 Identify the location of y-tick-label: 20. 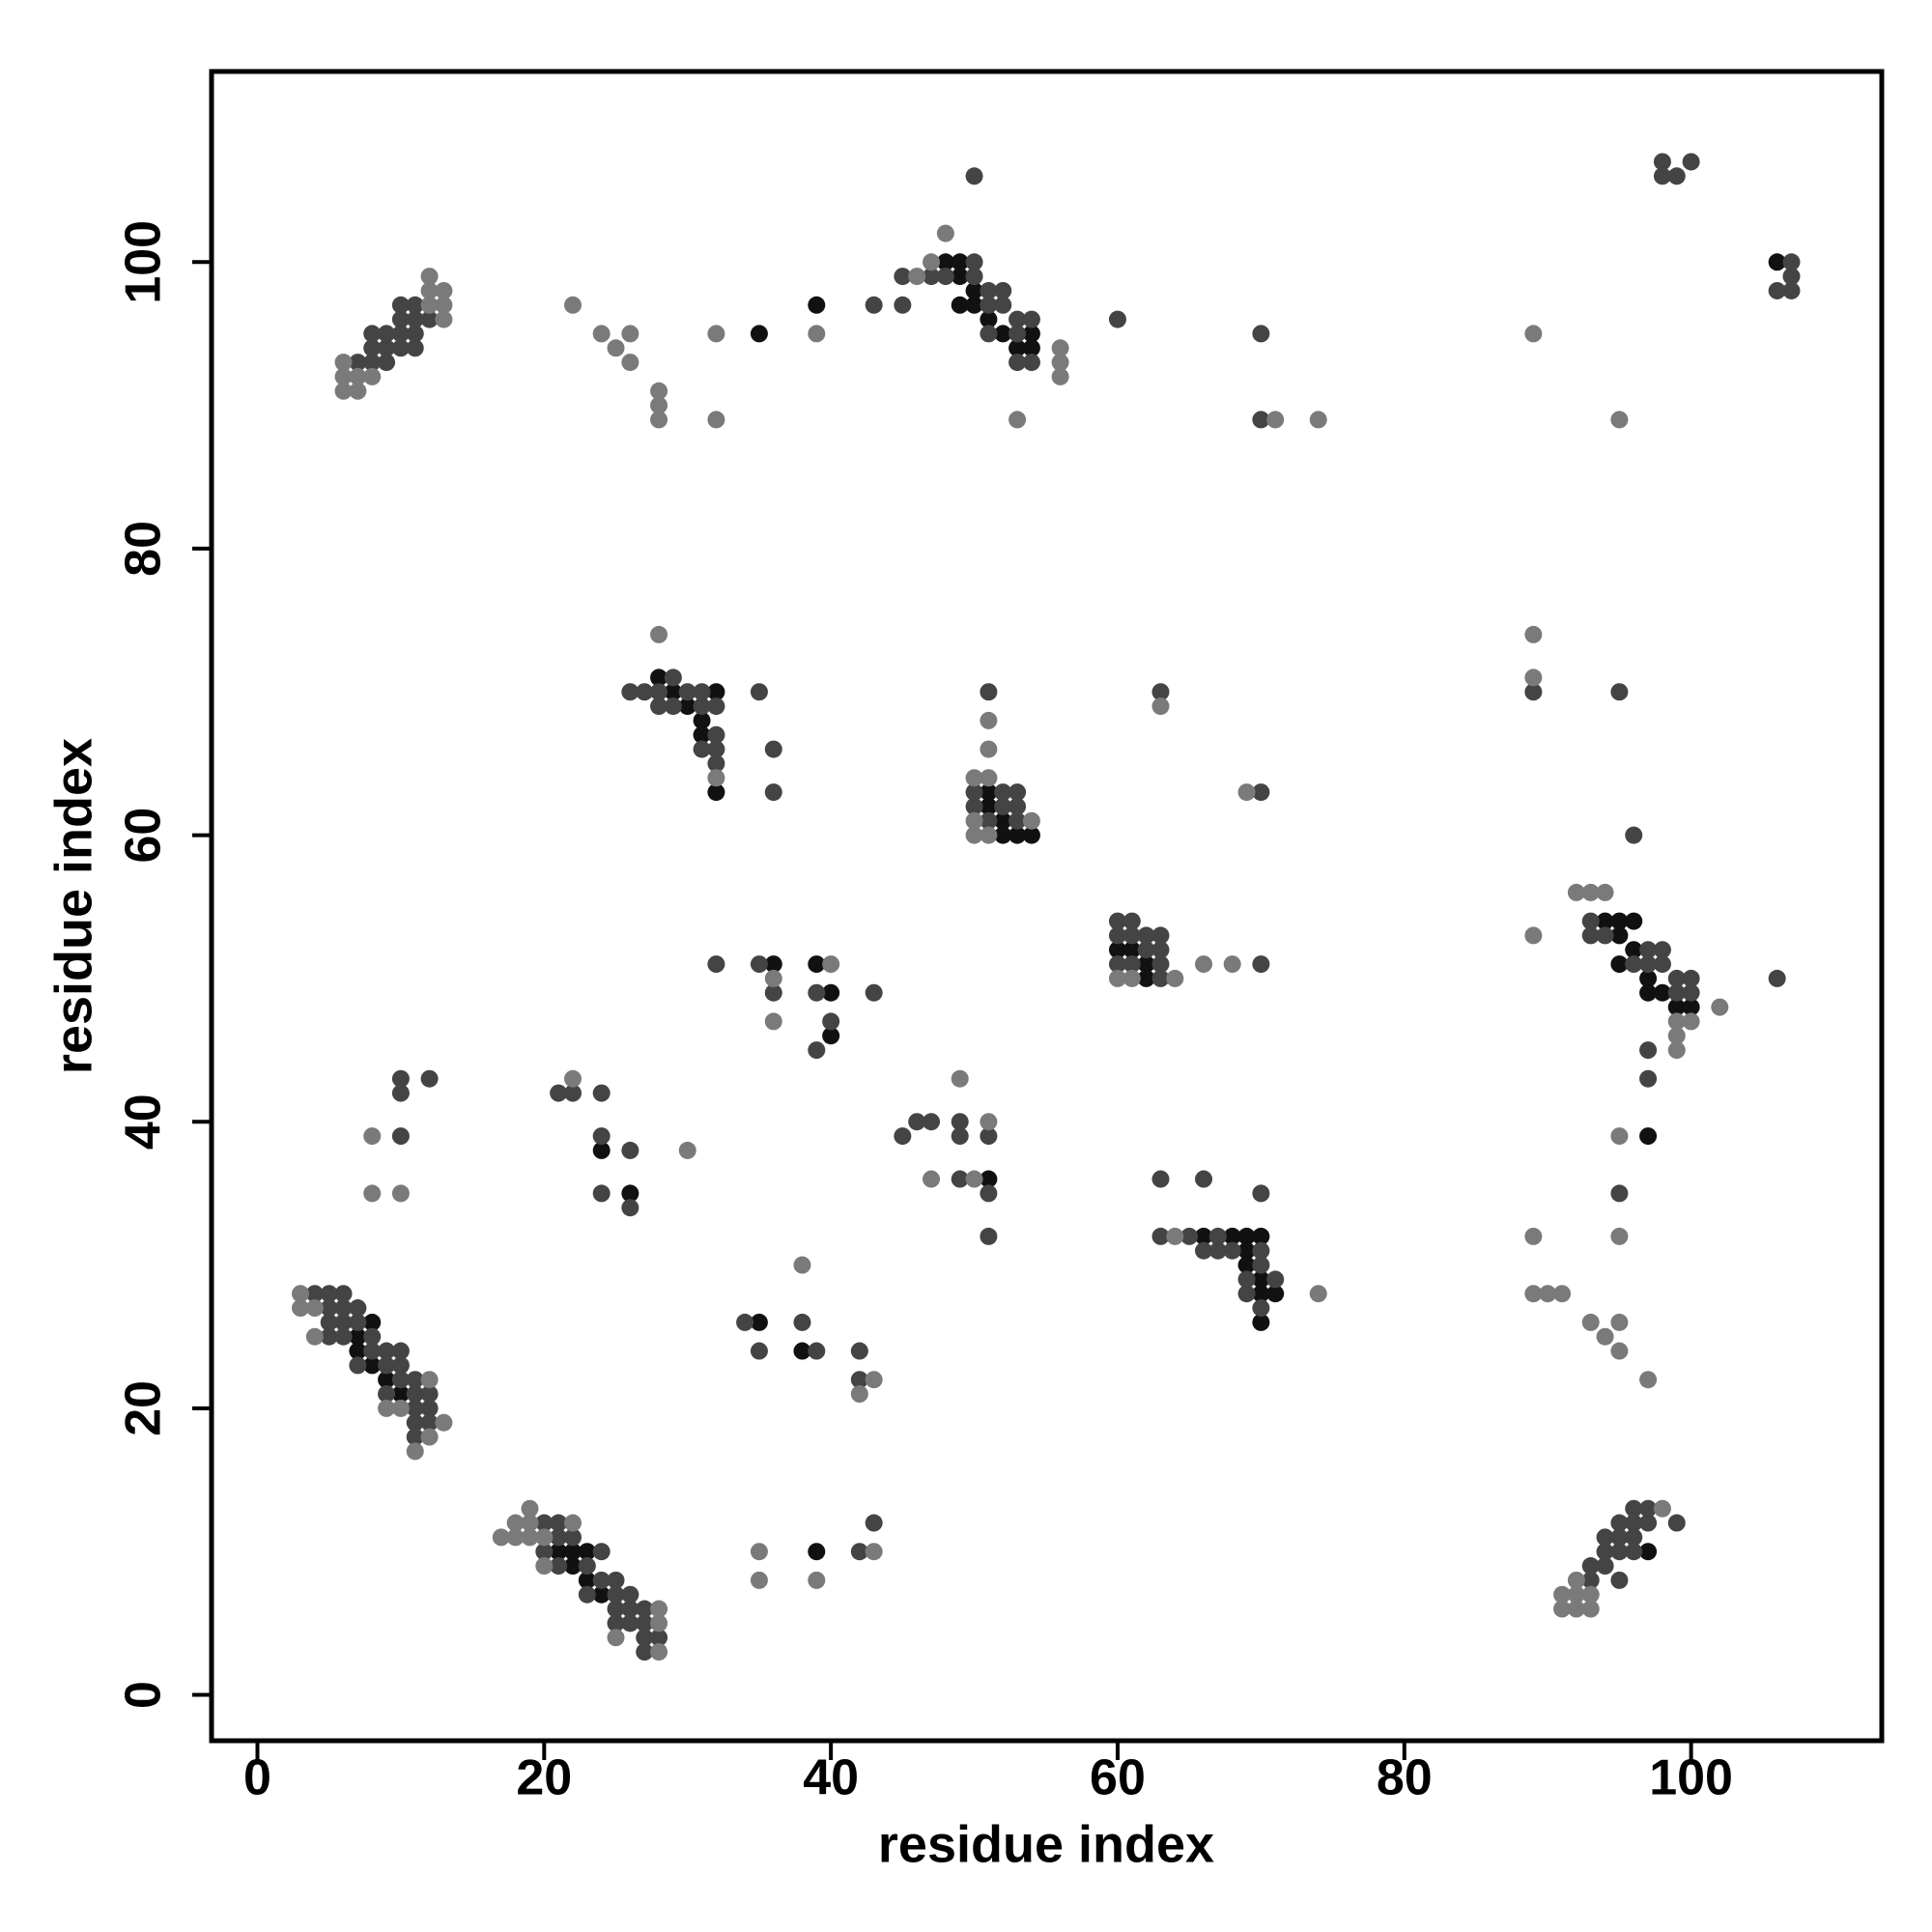
(144, 1408).